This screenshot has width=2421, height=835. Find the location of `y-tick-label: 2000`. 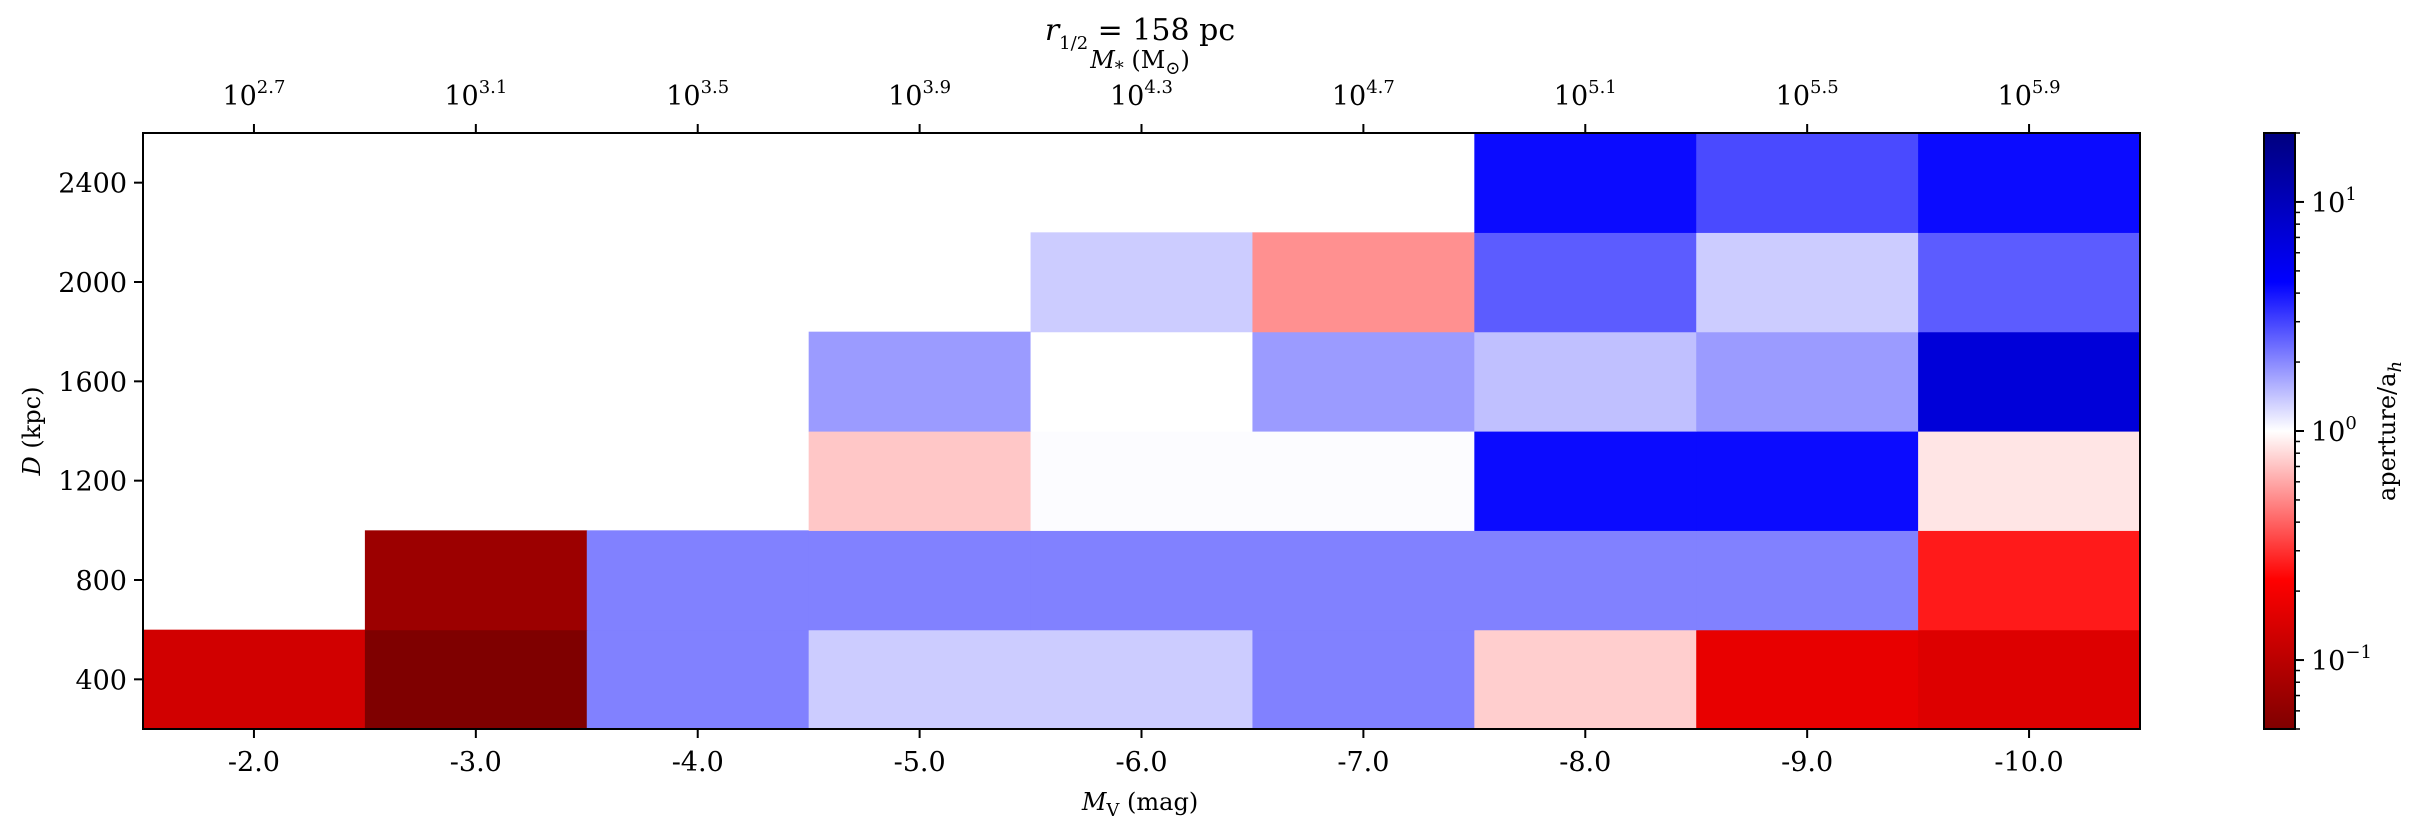

y-tick-label: 2000 is located at coordinates (92, 283).